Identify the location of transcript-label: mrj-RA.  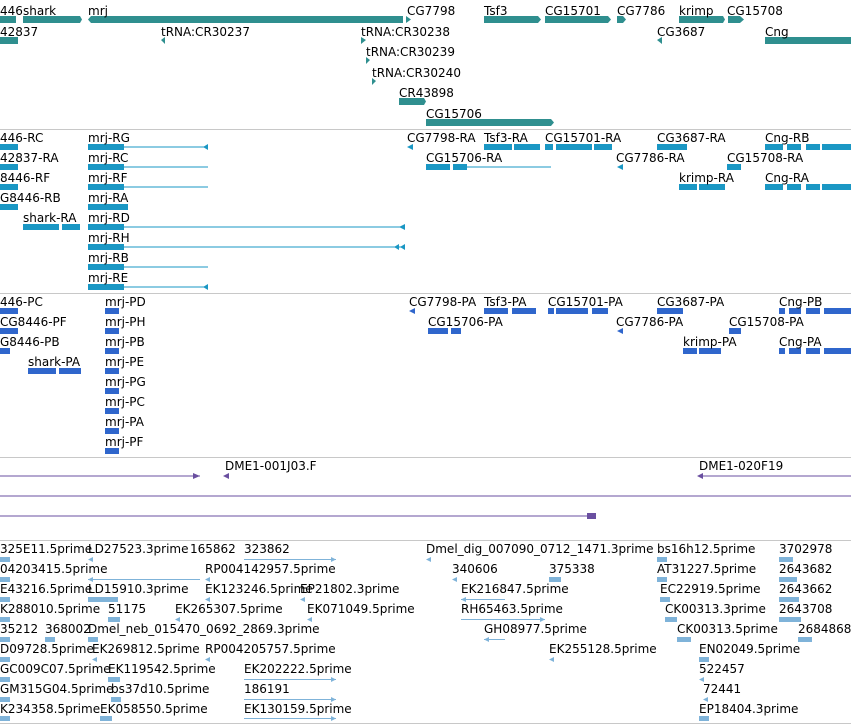
(108, 198).